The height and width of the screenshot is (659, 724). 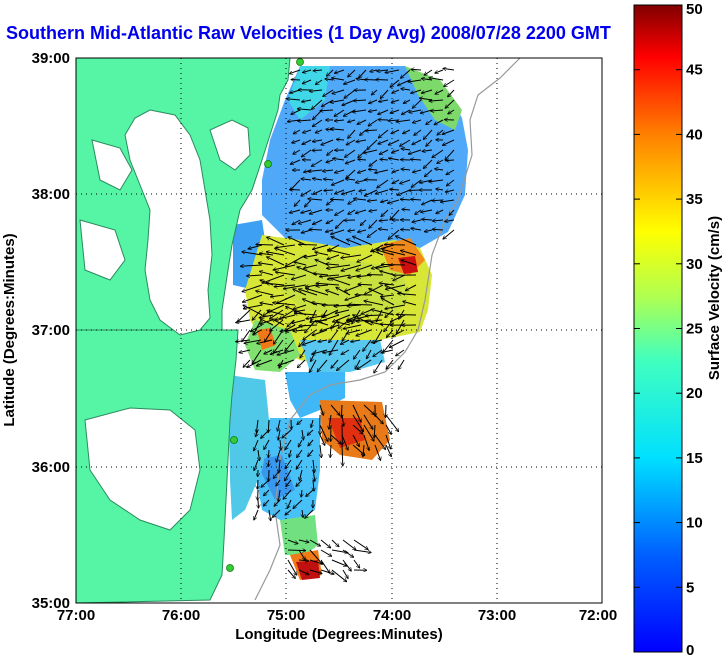 I want to click on colorbar-tick-label: 20, so click(x=694, y=393).